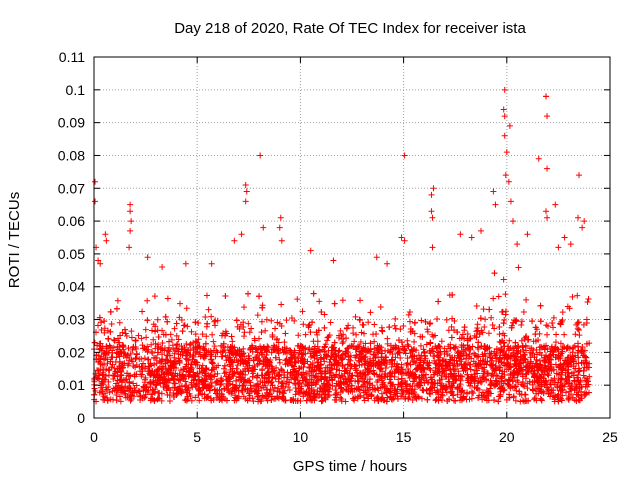 This screenshot has height=480, width=640. What do you see at coordinates (71, 188) in the screenshot?
I see `y-tick-label: 0.07` at bounding box center [71, 188].